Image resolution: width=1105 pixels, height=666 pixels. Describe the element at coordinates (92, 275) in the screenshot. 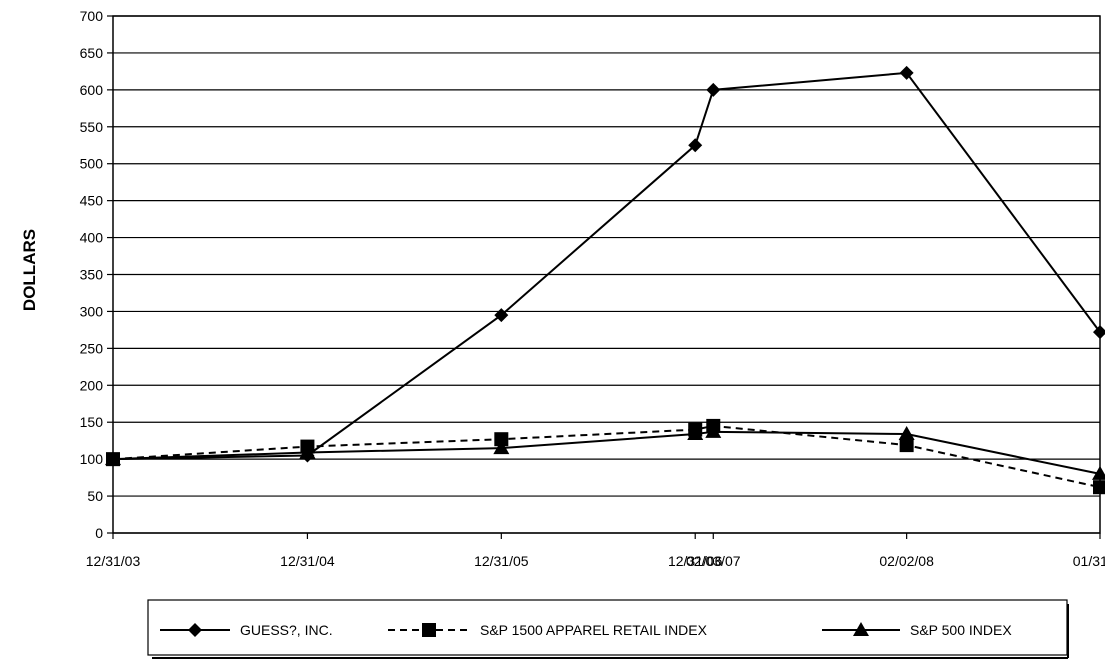

I see `y-tick-label: 350` at that location.